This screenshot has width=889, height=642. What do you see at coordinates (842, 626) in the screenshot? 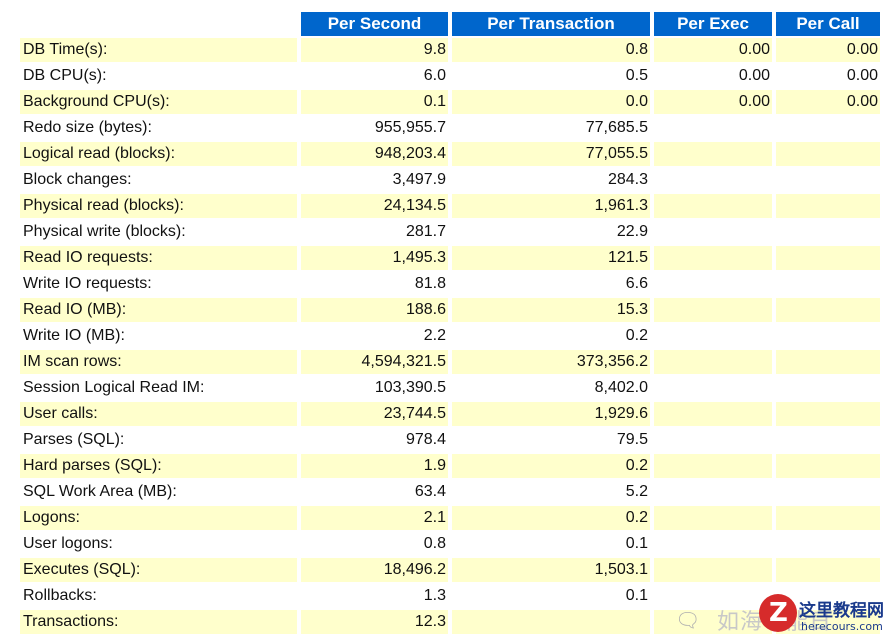
I see `watermark-site-url: herecours.com` at bounding box center [842, 626].